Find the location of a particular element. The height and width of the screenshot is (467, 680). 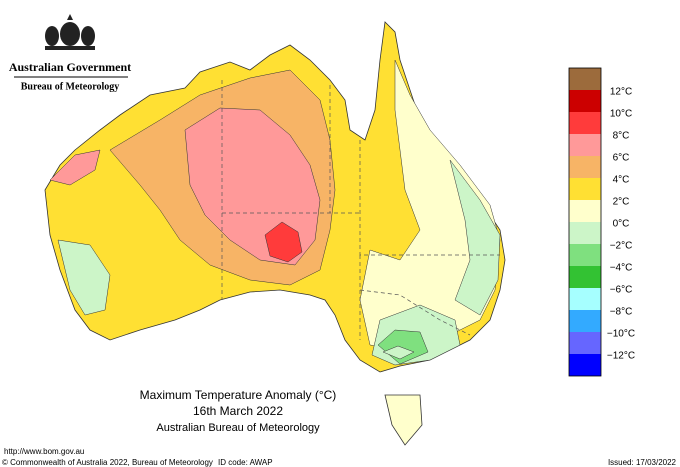

legend-label: 4°C is located at coordinates (621, 180).